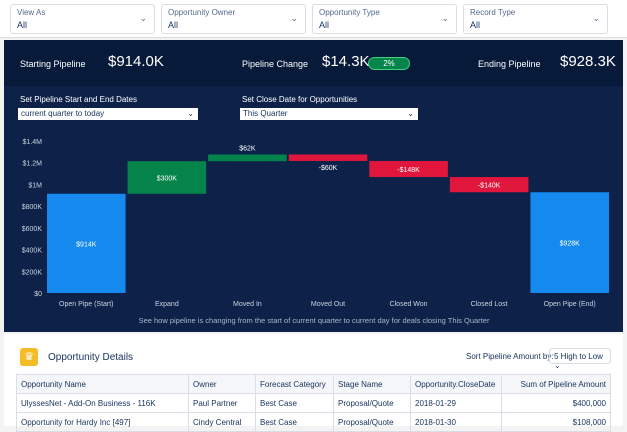 The width and height of the screenshot is (627, 432). Describe the element at coordinates (102, 422) in the screenshot. I see `table-cell: Opportunity for Hardy Inc [497]` at that location.